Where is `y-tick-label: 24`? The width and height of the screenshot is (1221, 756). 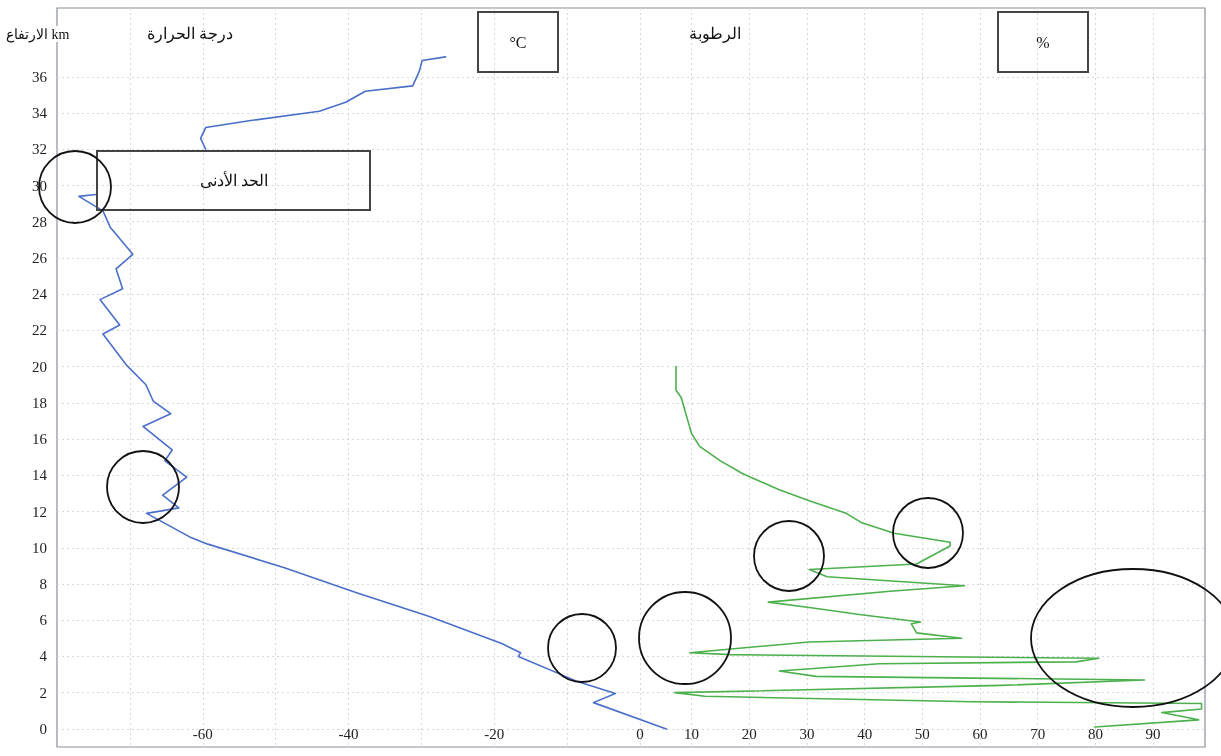 y-tick-label: 24 is located at coordinates (40, 294).